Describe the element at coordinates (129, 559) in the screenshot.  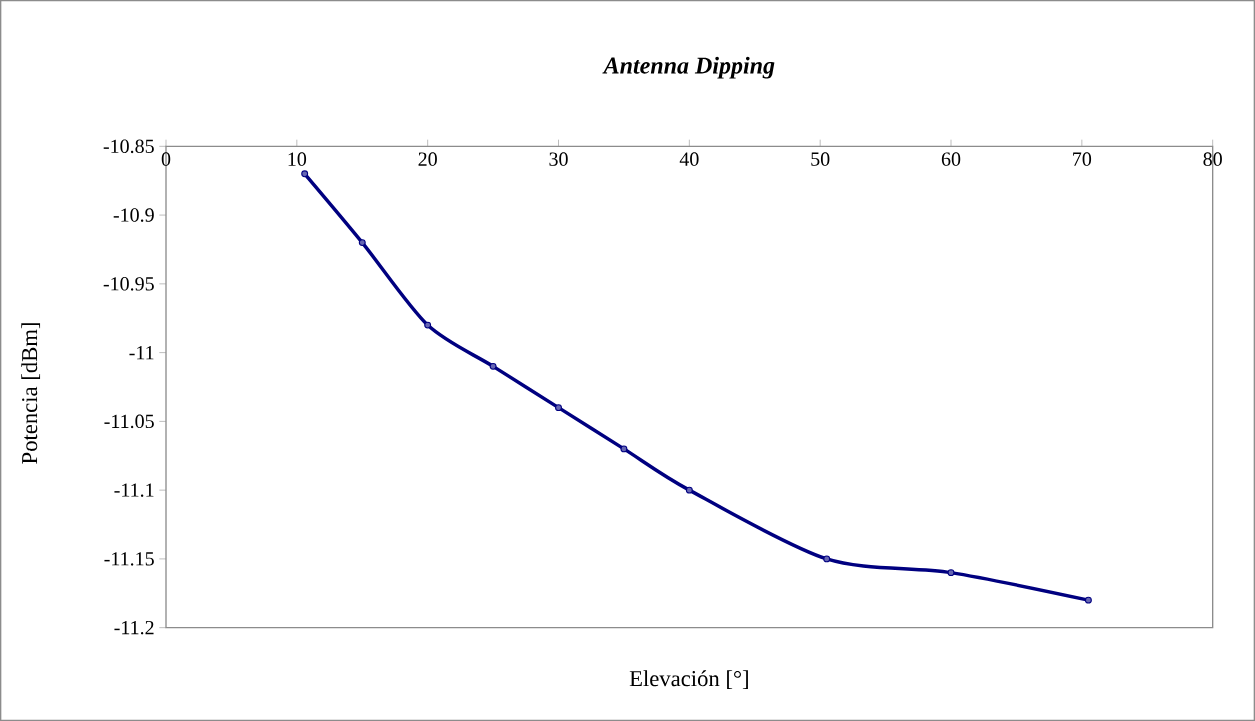
I see `y-tick-label: -11.15` at that location.